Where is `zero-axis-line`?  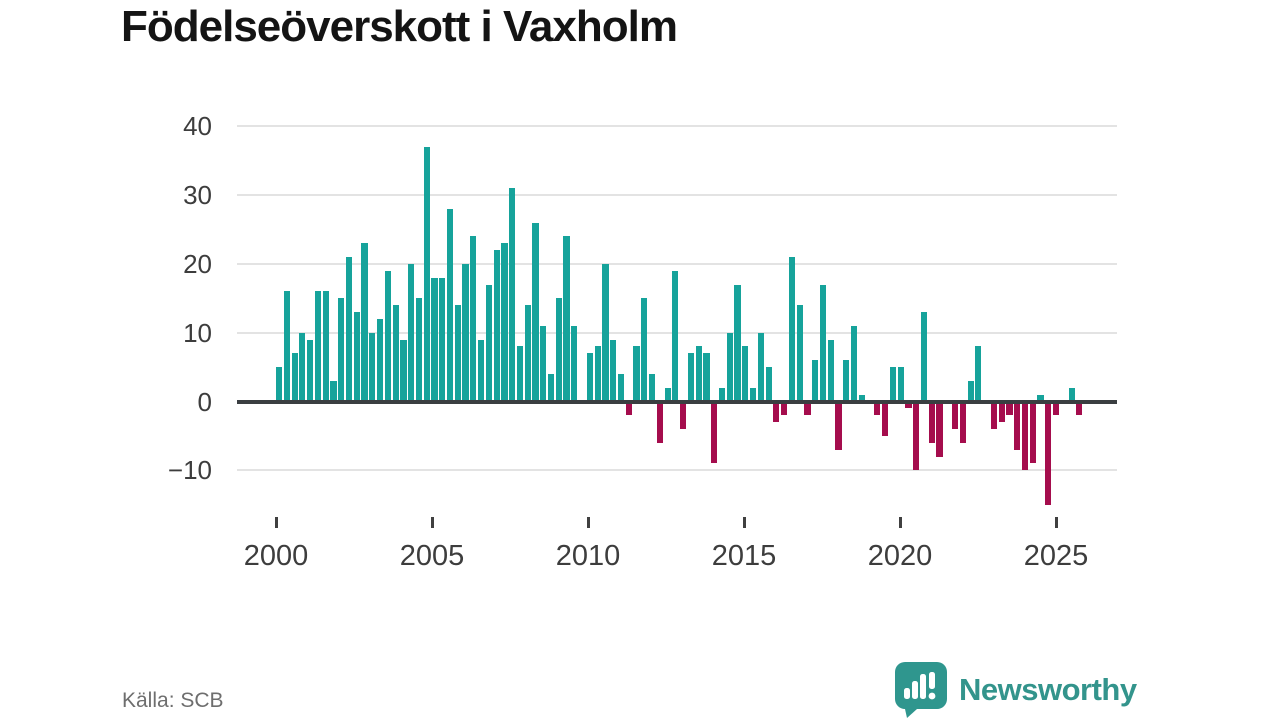 zero-axis-line is located at coordinates (677, 401).